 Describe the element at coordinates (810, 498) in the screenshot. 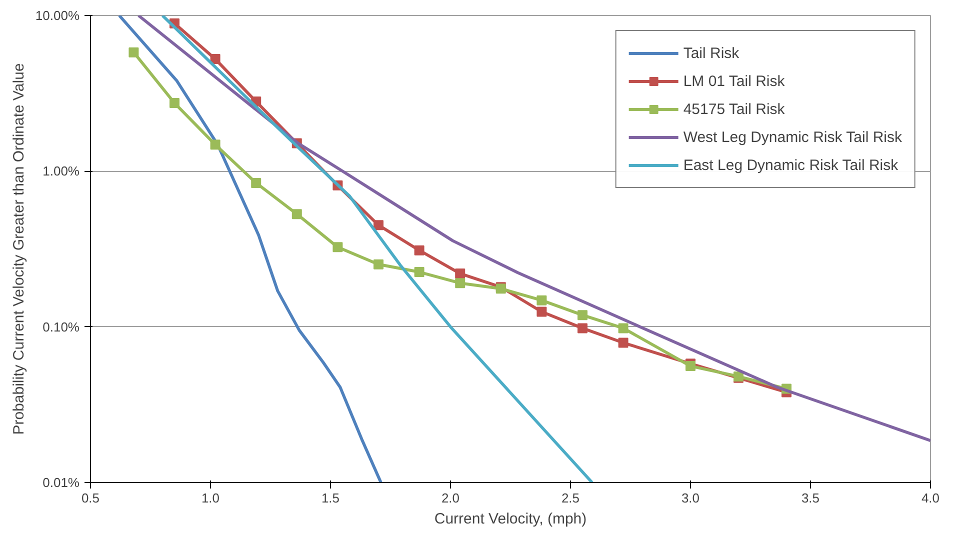

I see `x-tick-label: 3.5` at that location.